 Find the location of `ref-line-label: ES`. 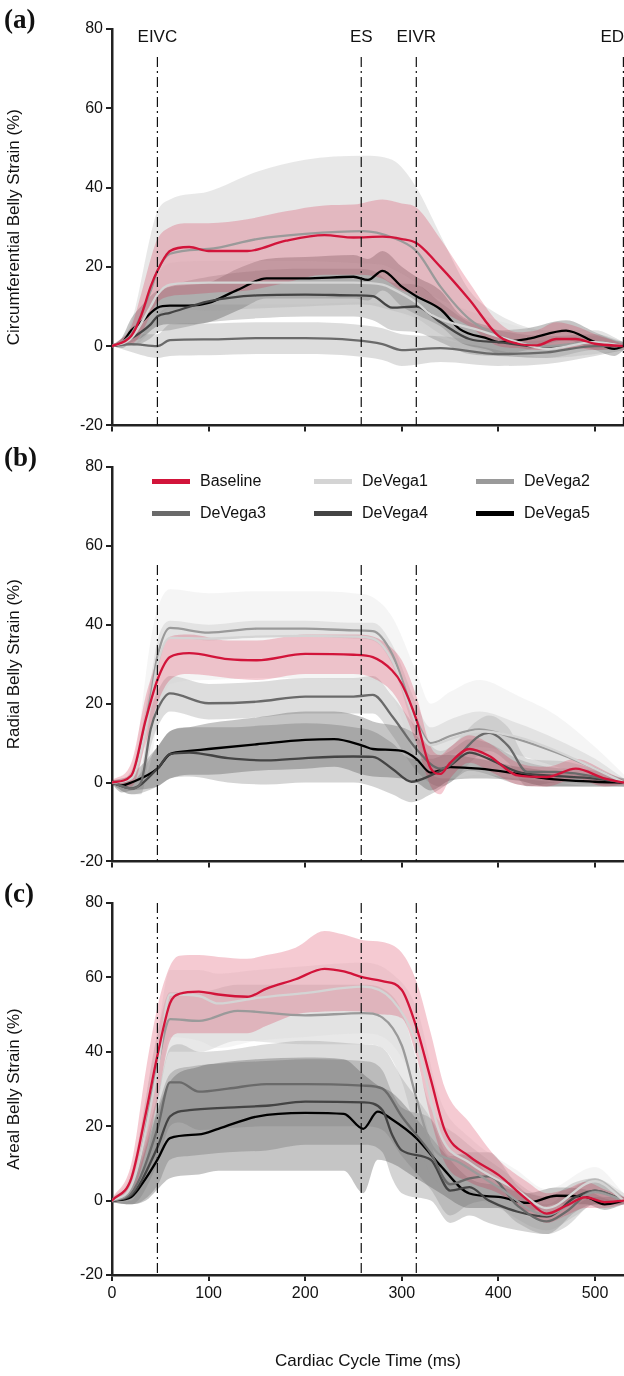

ref-line-label: ES is located at coordinates (361, 36).